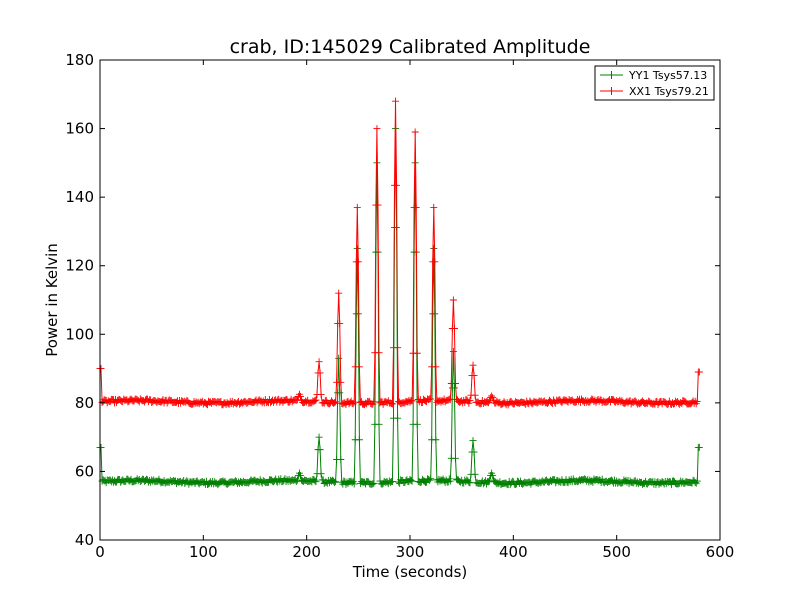  I want to click on x-axis-label: Time (seconds), so click(410, 572).